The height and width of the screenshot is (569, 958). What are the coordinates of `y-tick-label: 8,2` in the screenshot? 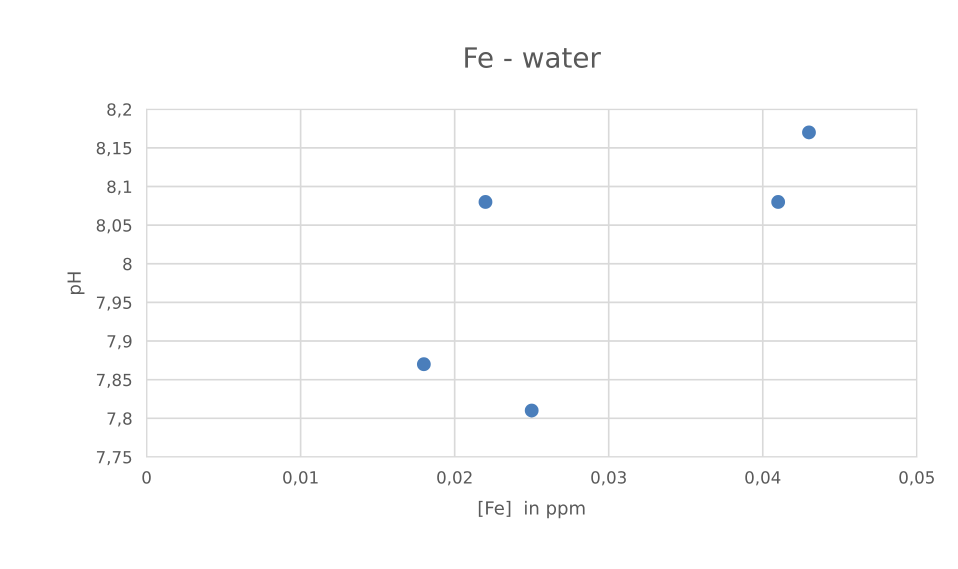 It's located at (119, 110).